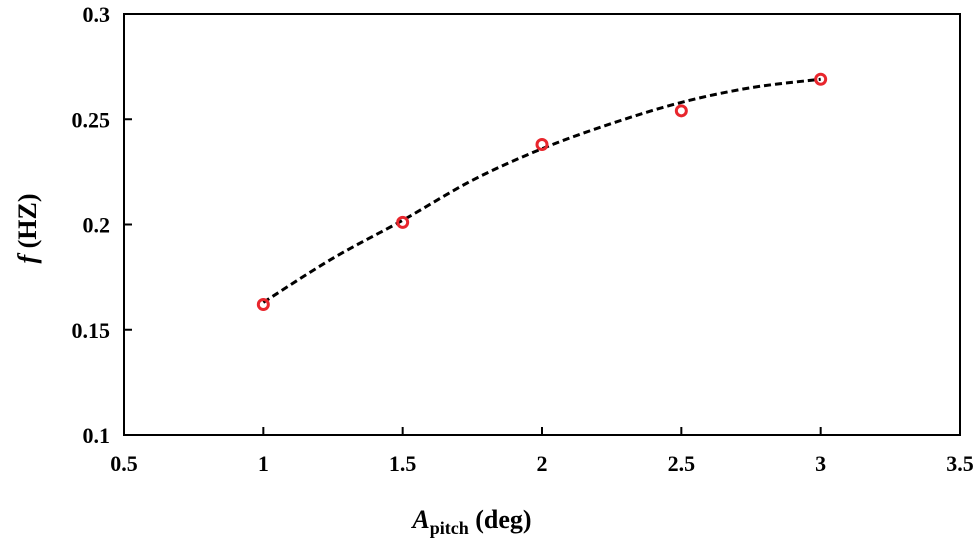  Describe the element at coordinates (263, 463) in the screenshot. I see `x-tick-label: 1` at that location.